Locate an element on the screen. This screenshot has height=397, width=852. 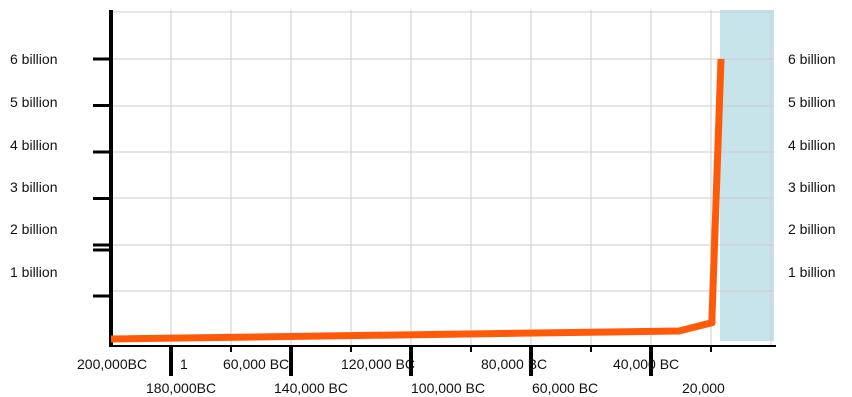
y-axis-ticks is located at coordinates (102, 177).